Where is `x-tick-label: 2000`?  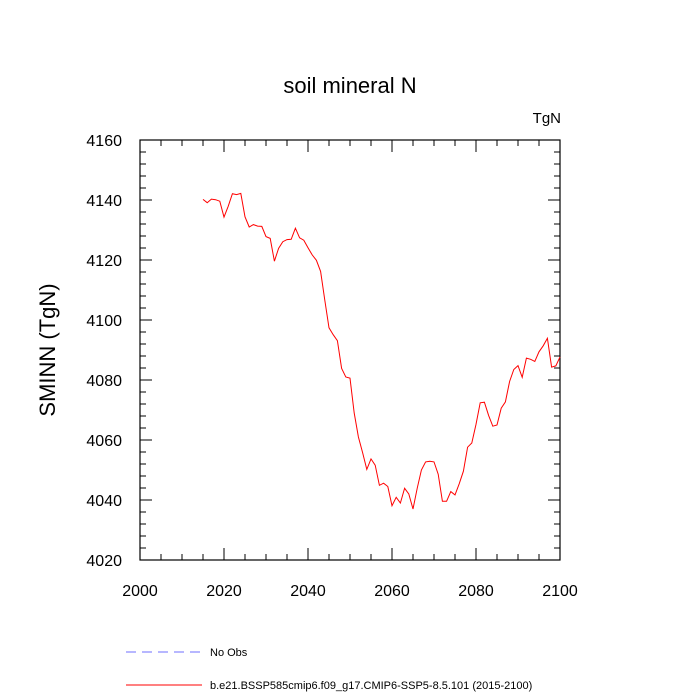 x-tick-label: 2000 is located at coordinates (140, 591).